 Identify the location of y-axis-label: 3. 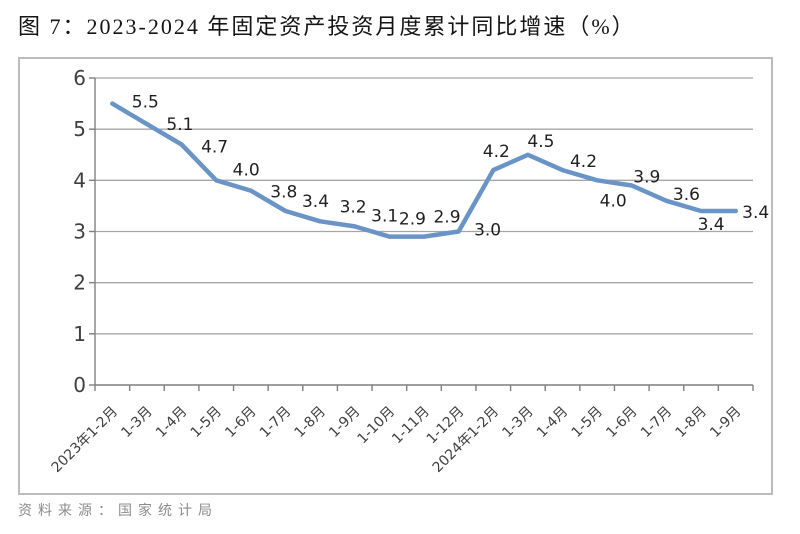
(79, 232).